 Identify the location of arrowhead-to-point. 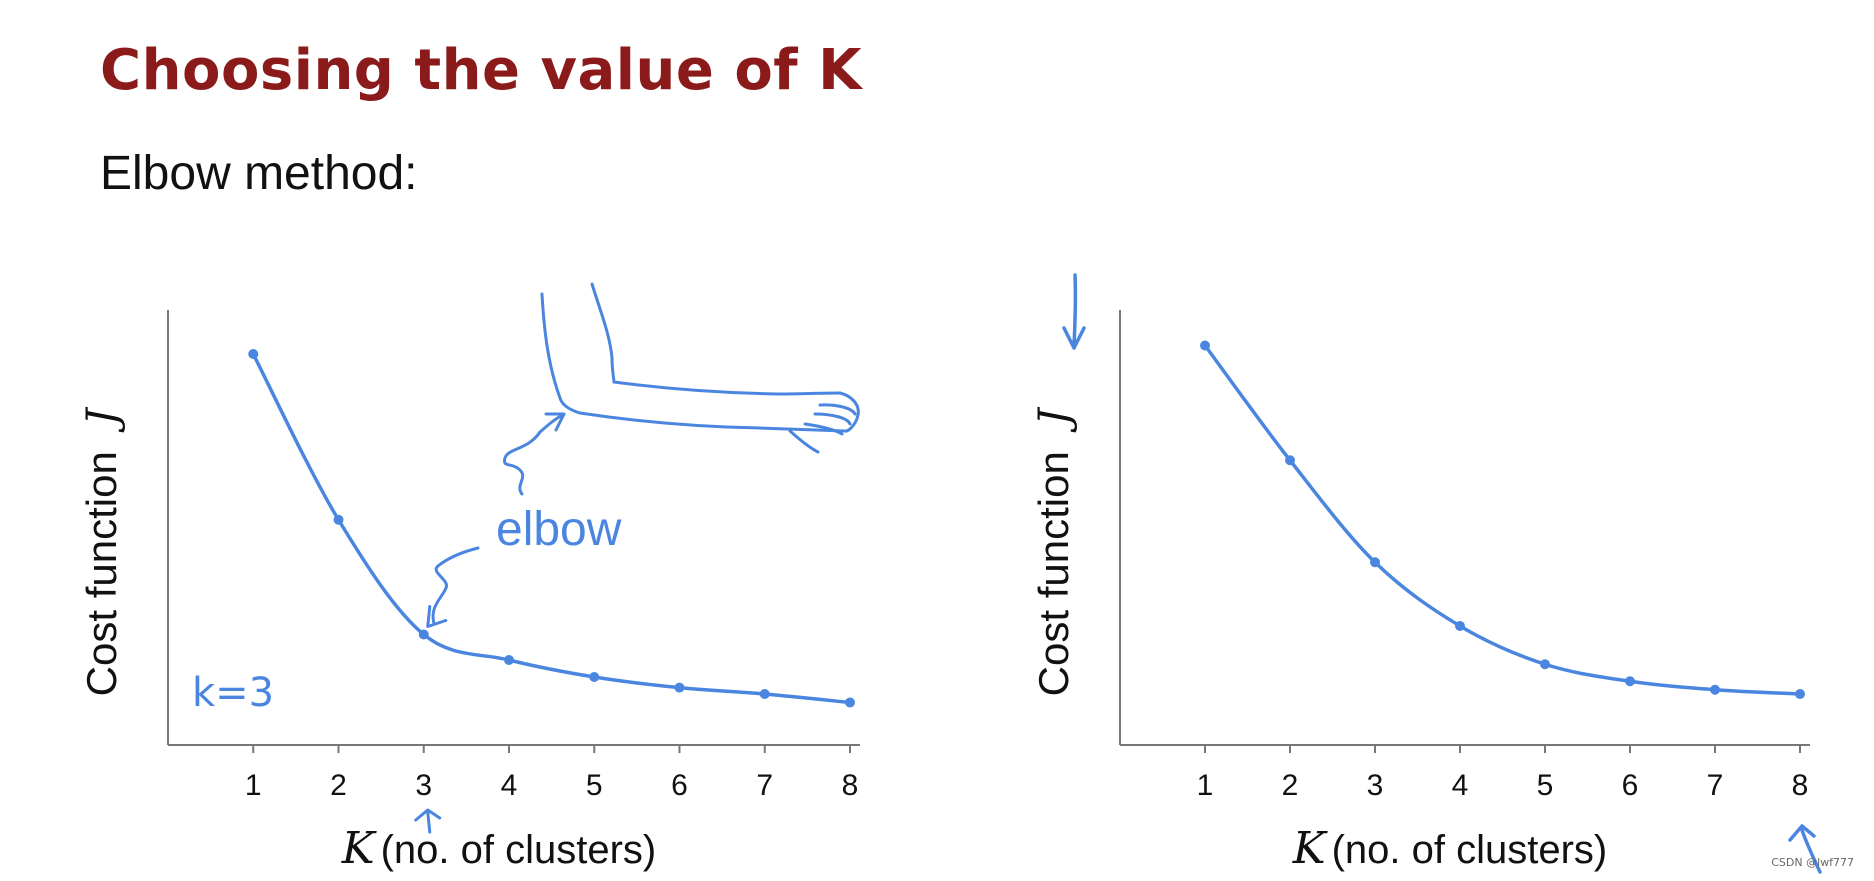
(437, 616).